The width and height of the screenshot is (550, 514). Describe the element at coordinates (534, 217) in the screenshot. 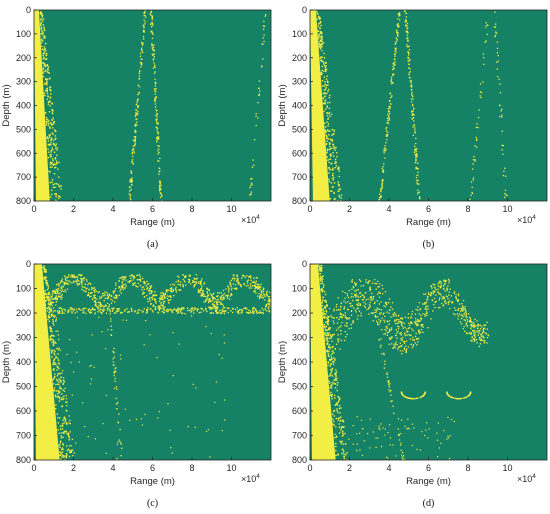

I see `x-multiplier-exponent: 4` at that location.